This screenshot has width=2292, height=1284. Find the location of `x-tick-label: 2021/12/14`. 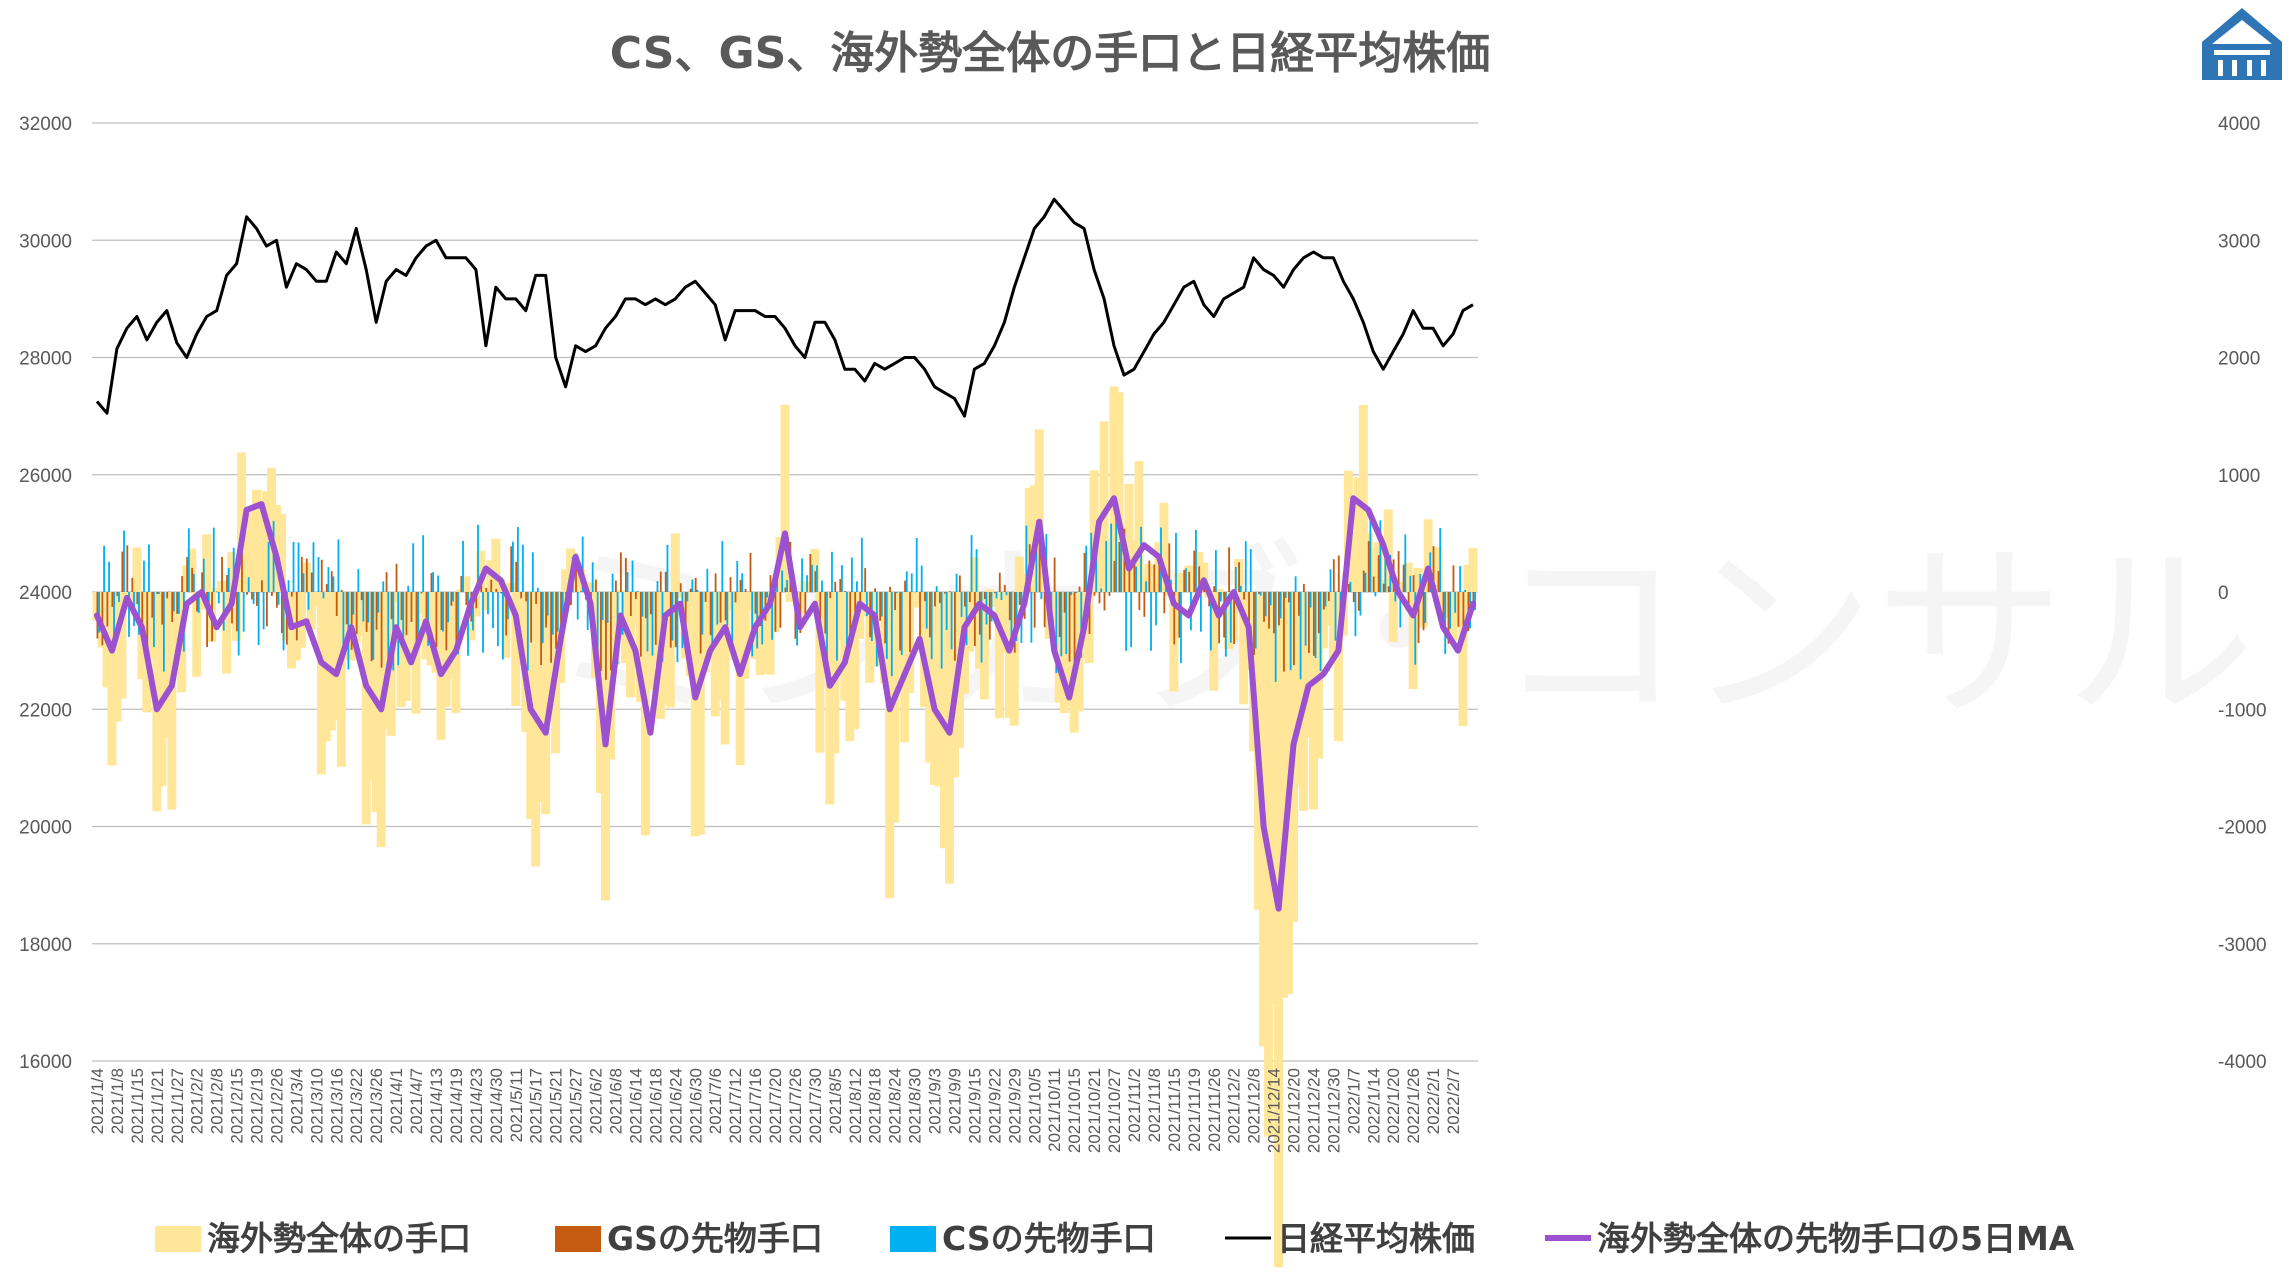

x-tick-label: 2021/12/14 is located at coordinates (1274, 1110).